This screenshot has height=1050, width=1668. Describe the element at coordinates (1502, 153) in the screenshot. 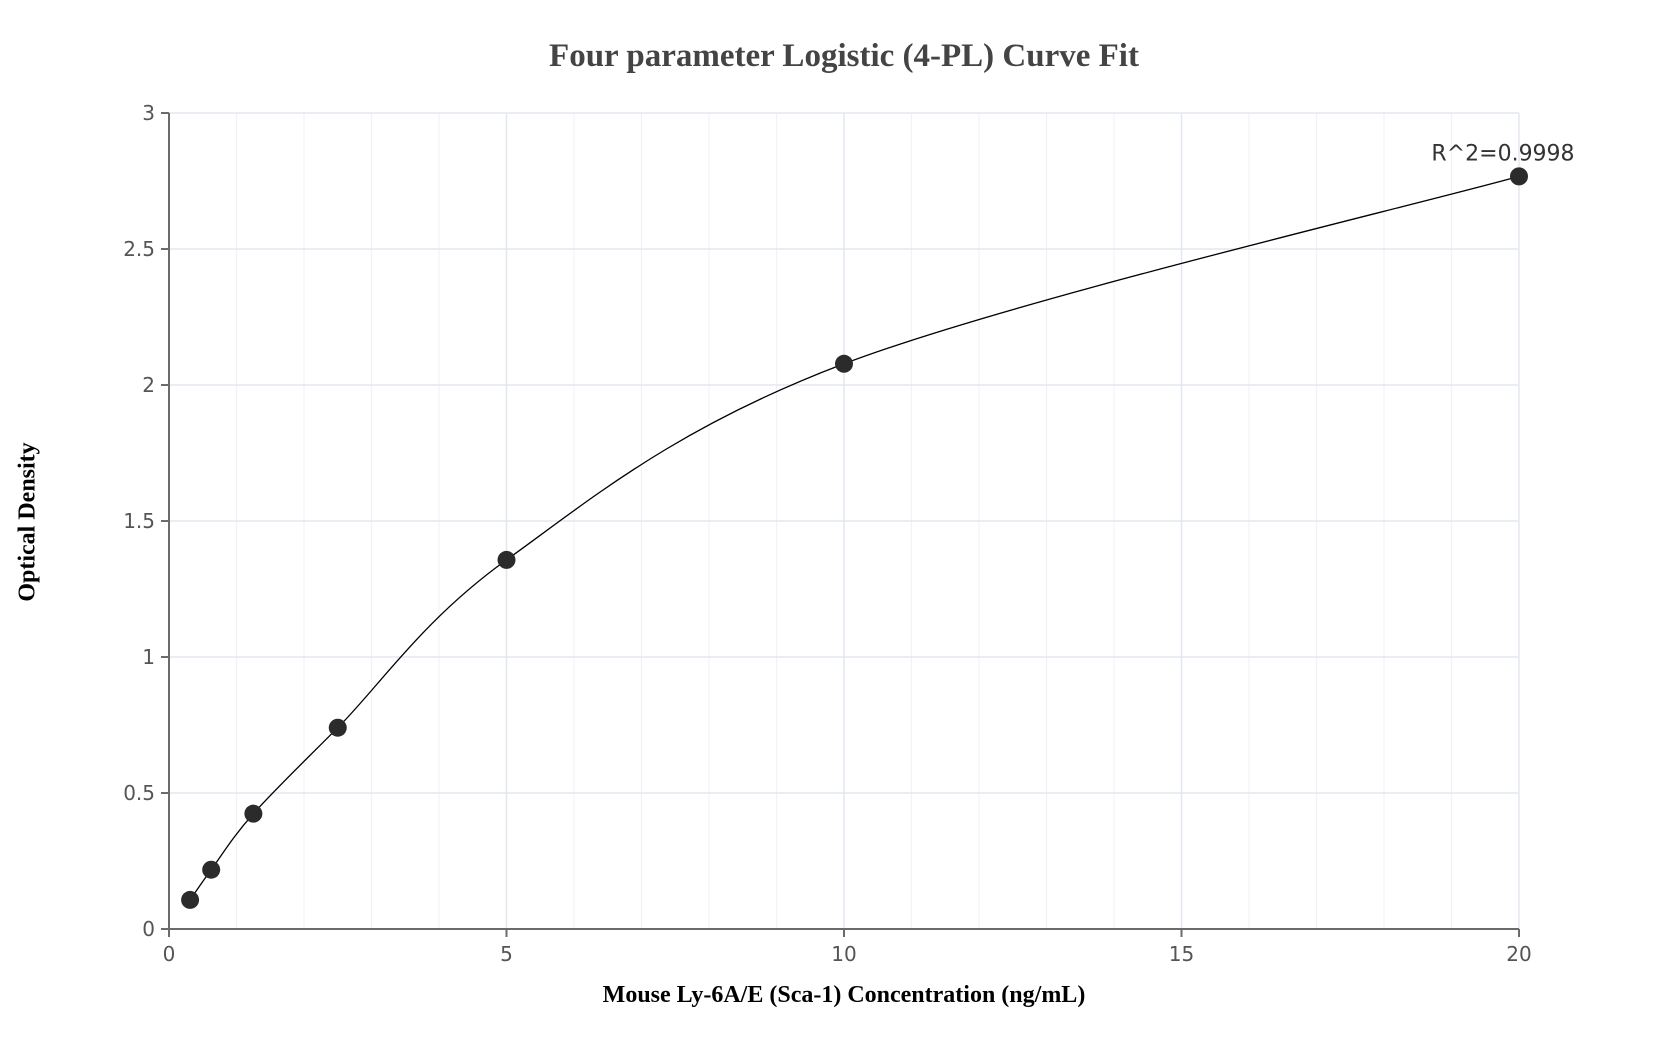

I see `r-squared-annotation: R^2=0.9998` at that location.